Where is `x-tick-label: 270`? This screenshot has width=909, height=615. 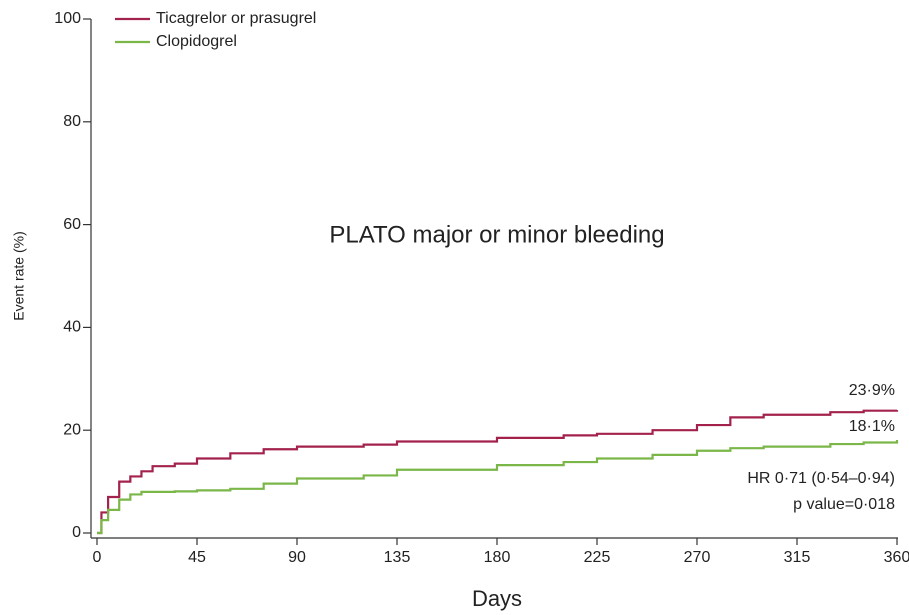
x-tick-label: 270 is located at coordinates (697, 557).